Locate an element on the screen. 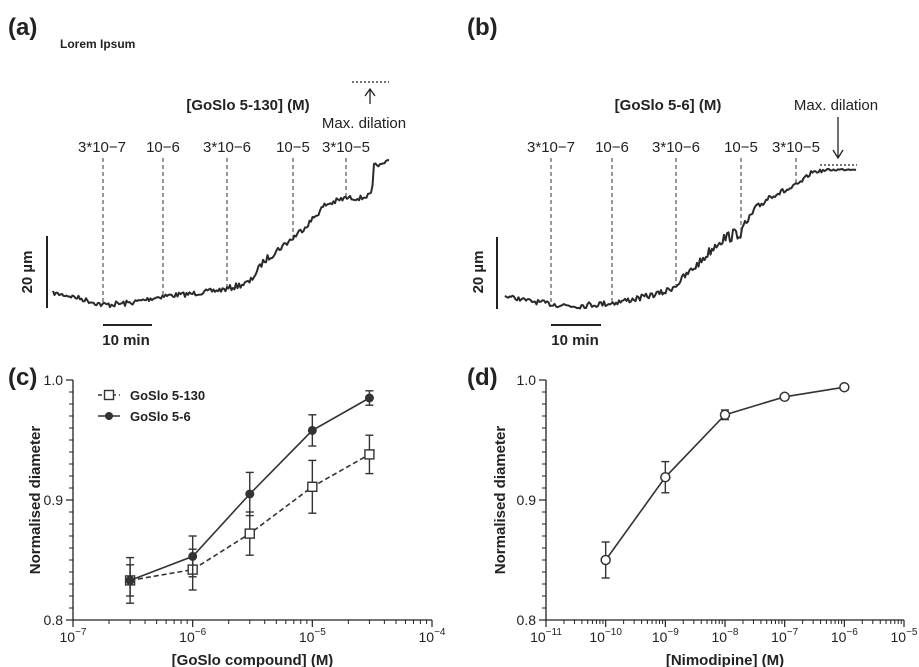 This screenshot has width=919, height=667. trace-b-scale-y-label: 20 µm is located at coordinates (478, 272).